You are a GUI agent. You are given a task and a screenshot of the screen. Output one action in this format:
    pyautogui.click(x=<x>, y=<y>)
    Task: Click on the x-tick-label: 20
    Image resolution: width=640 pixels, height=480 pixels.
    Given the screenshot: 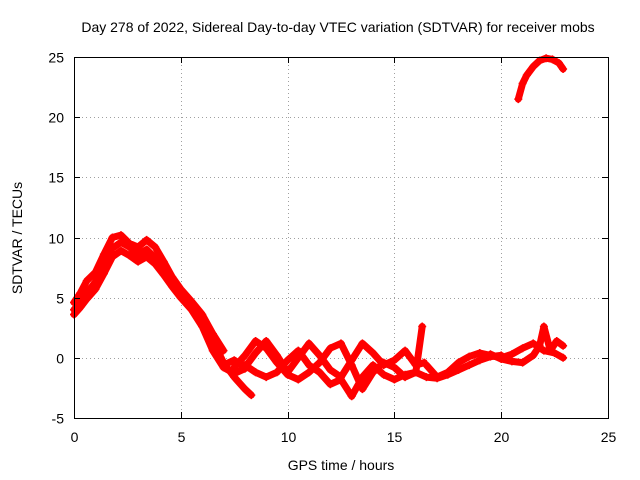 What is the action you would take?
    pyautogui.click(x=502, y=437)
    